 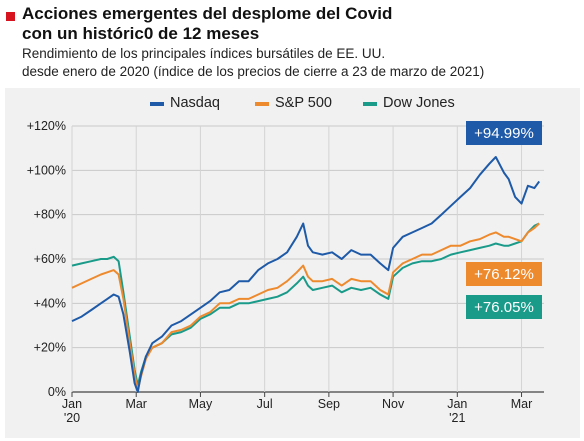 I want to click on legend-label: Nasdaq, so click(x=195, y=103).